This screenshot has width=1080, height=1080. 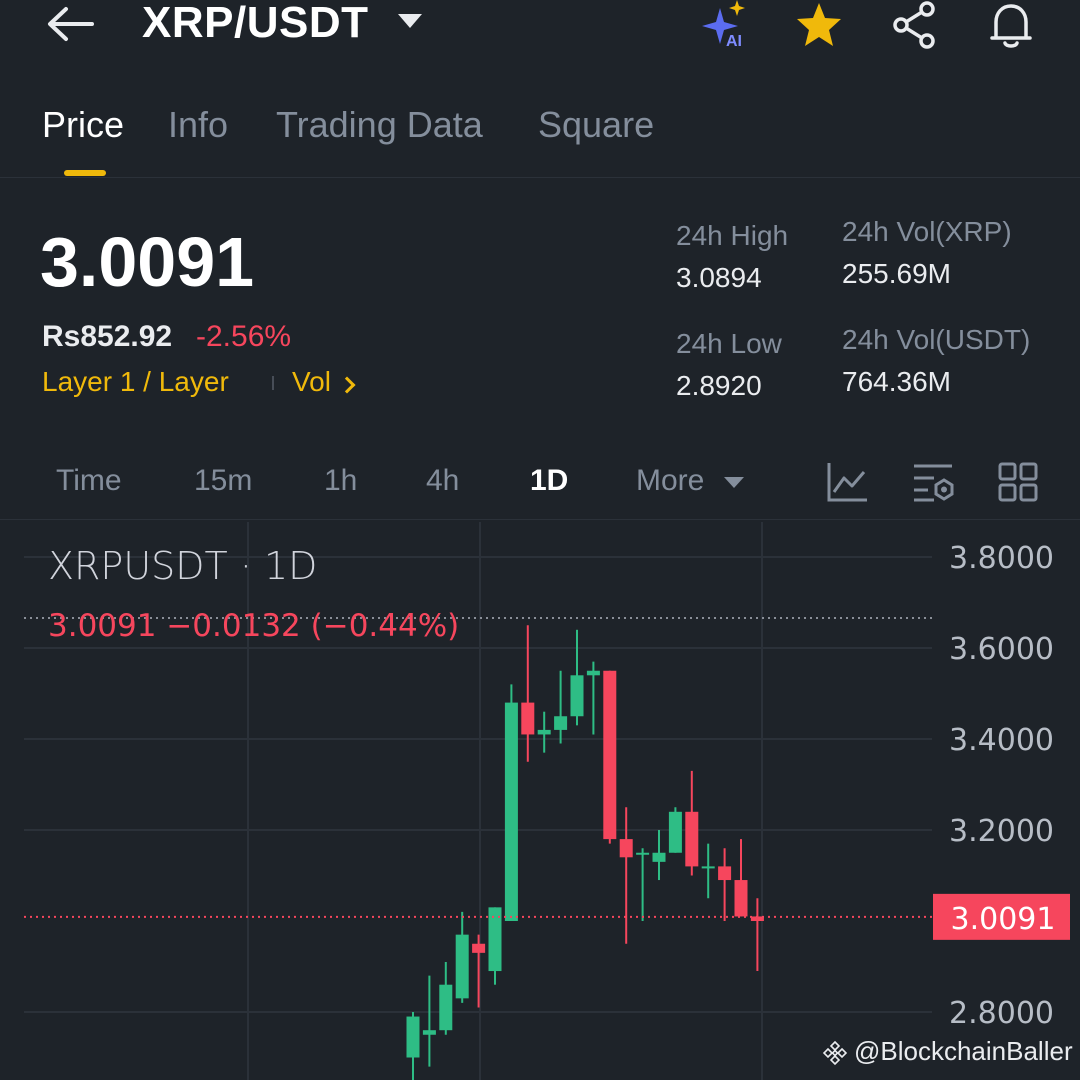 I want to click on fiat-price: Rs852.92, so click(x=107, y=336).